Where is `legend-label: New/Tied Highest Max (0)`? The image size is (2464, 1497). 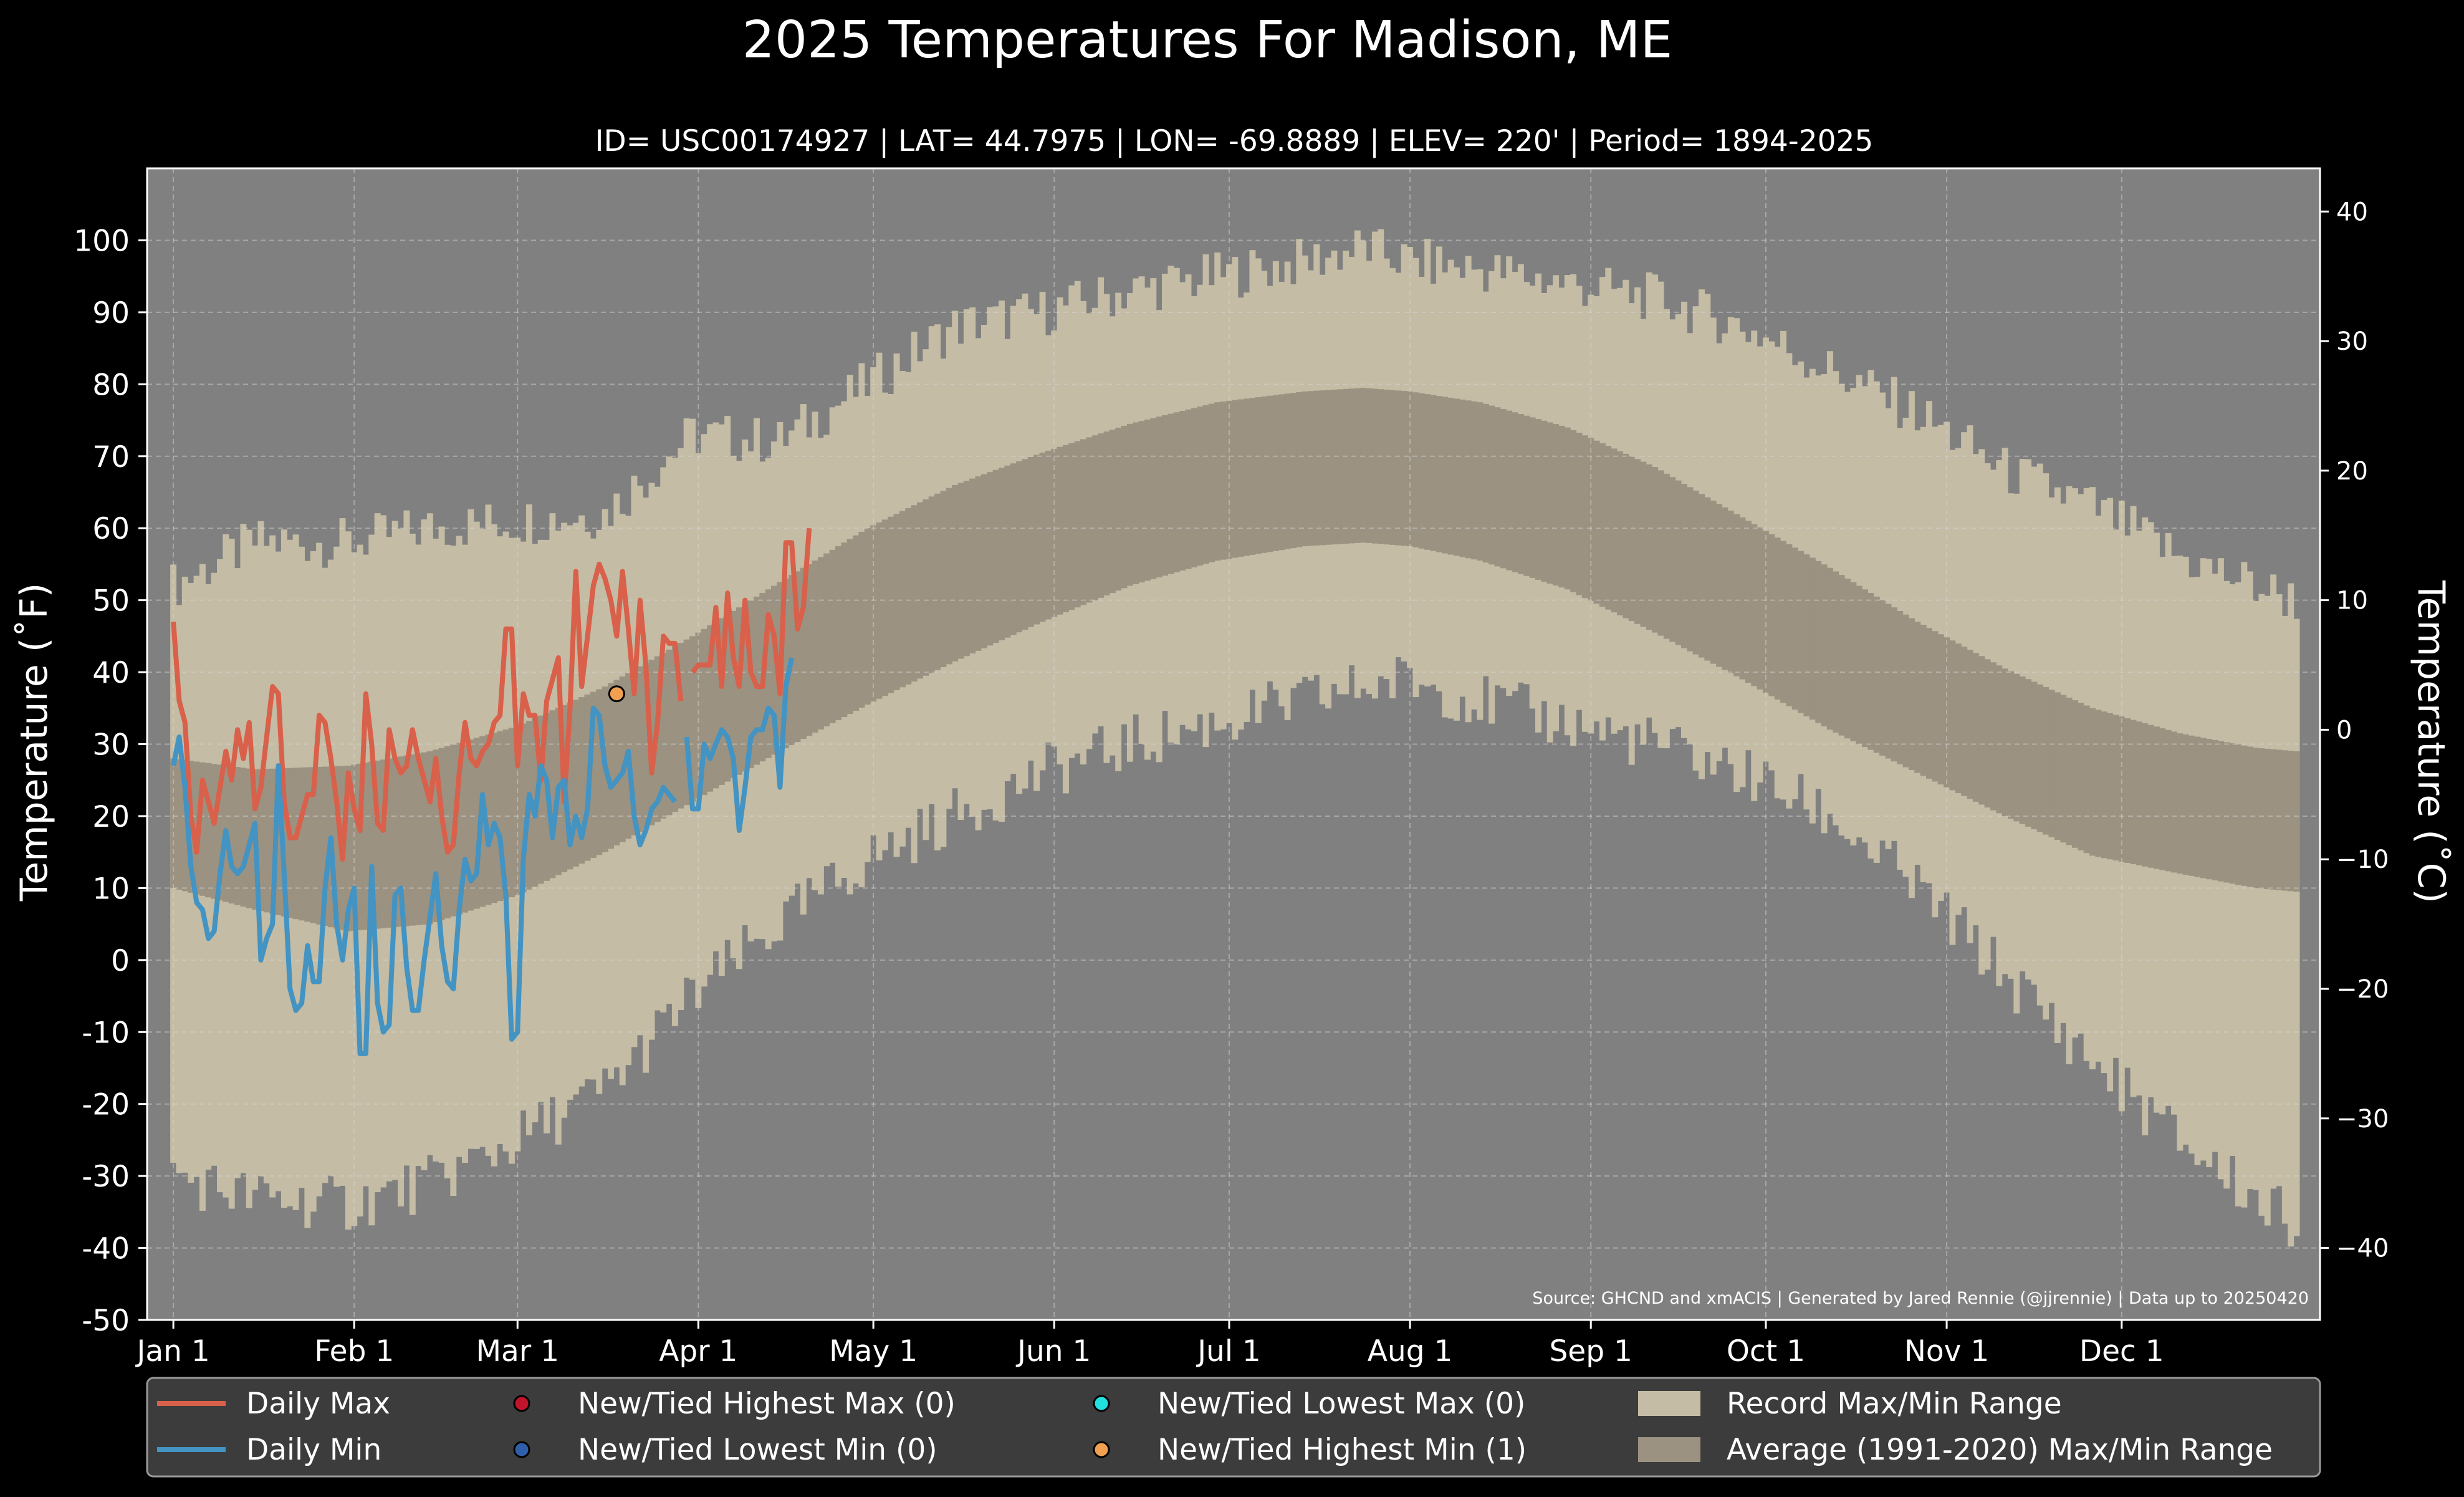
legend-label: New/Tied Highest Max (0) is located at coordinates (767, 1404).